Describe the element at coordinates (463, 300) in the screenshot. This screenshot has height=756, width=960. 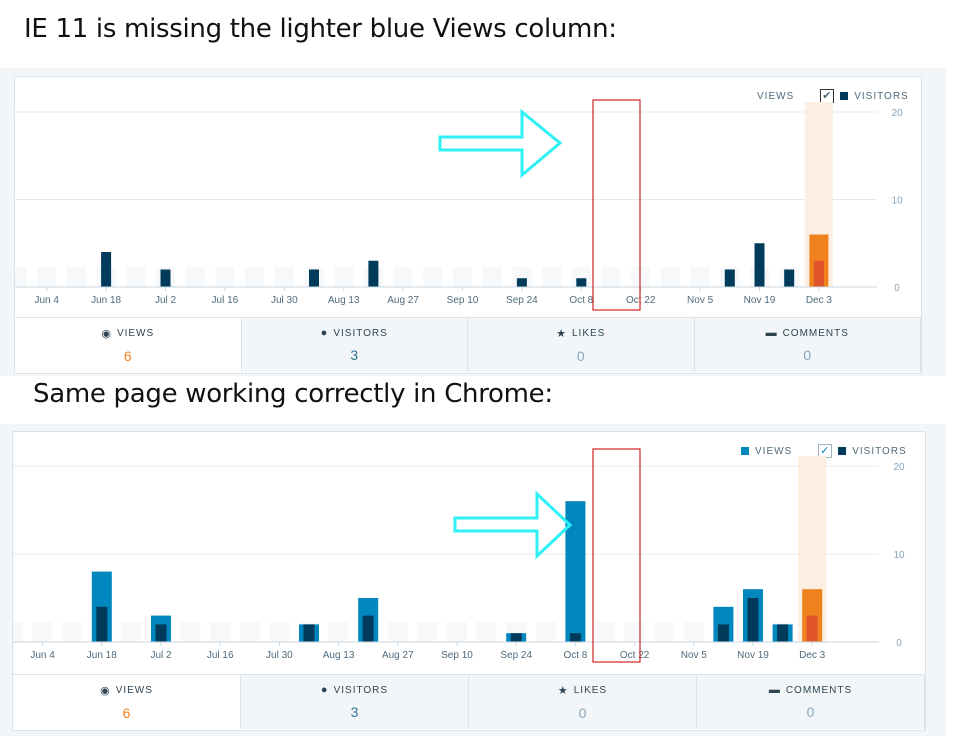
I see `ie-x-tick-label: Sep 10` at that location.